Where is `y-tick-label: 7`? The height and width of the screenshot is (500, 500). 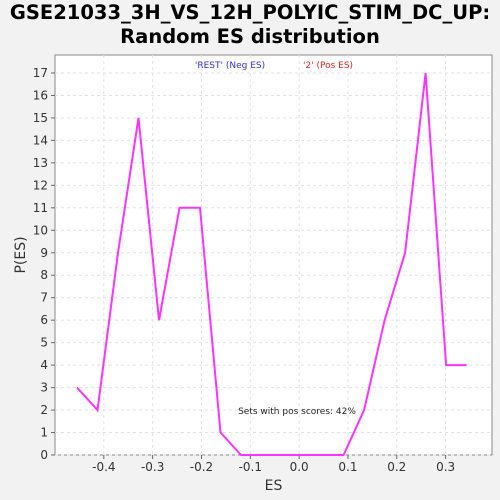 y-tick-label: 7 is located at coordinates (44, 298).